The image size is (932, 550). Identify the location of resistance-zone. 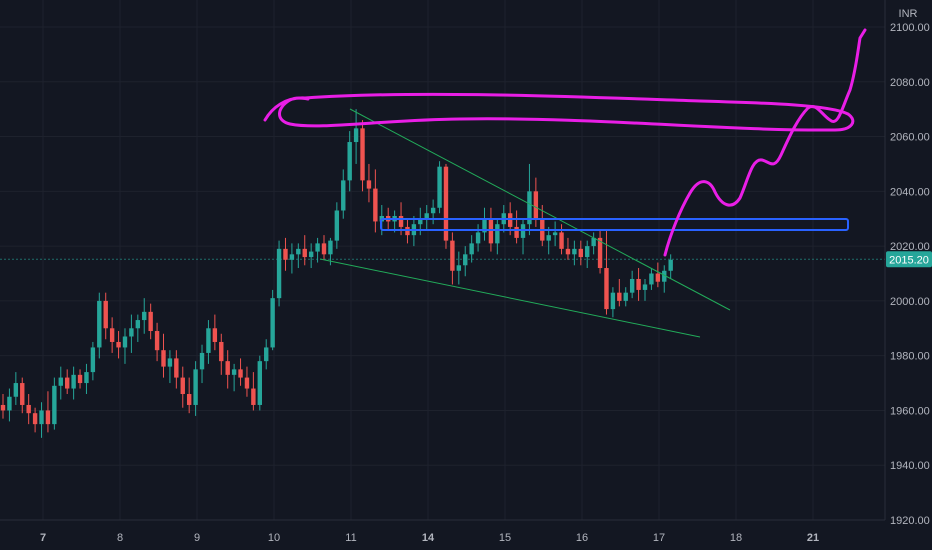
(614, 224).